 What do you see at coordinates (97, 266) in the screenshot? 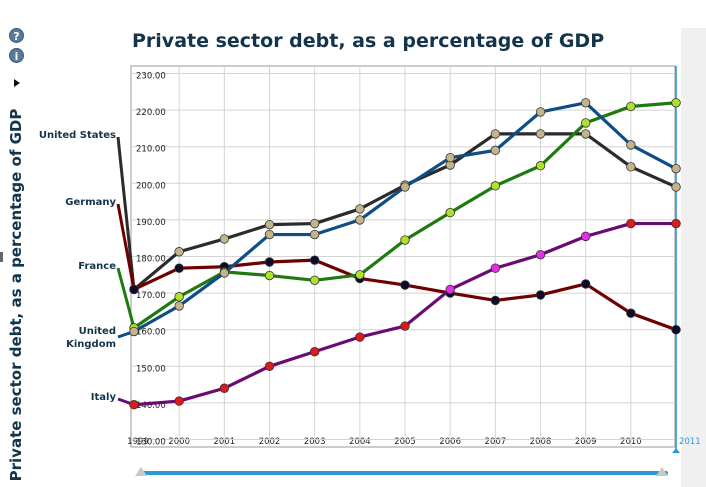
I see `series-label: France` at bounding box center [97, 266].